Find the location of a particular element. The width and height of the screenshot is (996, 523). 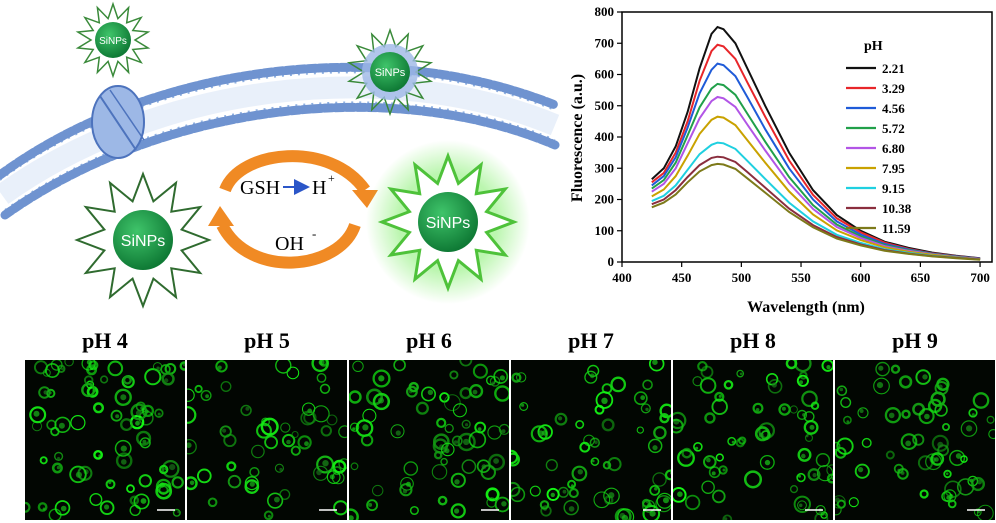

legend-entry: 3.29 is located at coordinates (893, 88).